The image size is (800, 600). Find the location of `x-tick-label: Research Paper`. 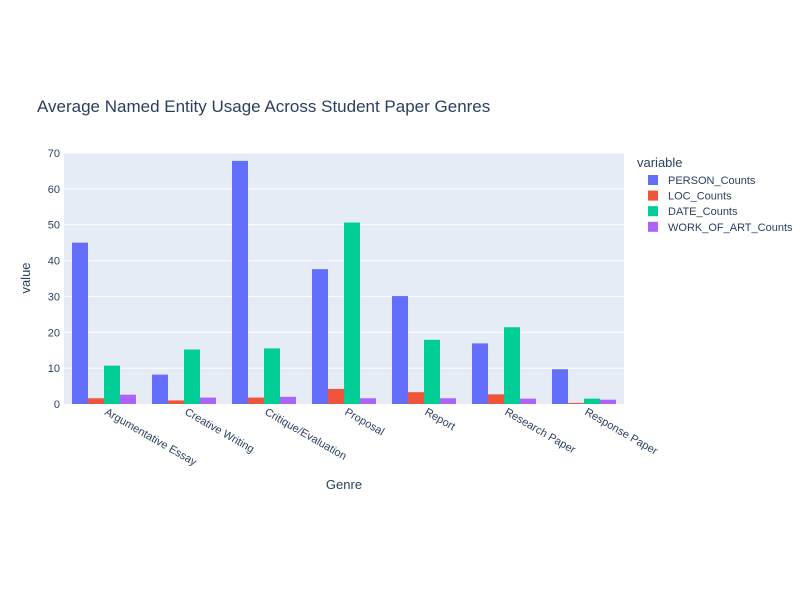

x-tick-label: Research Paper is located at coordinates (540, 431).